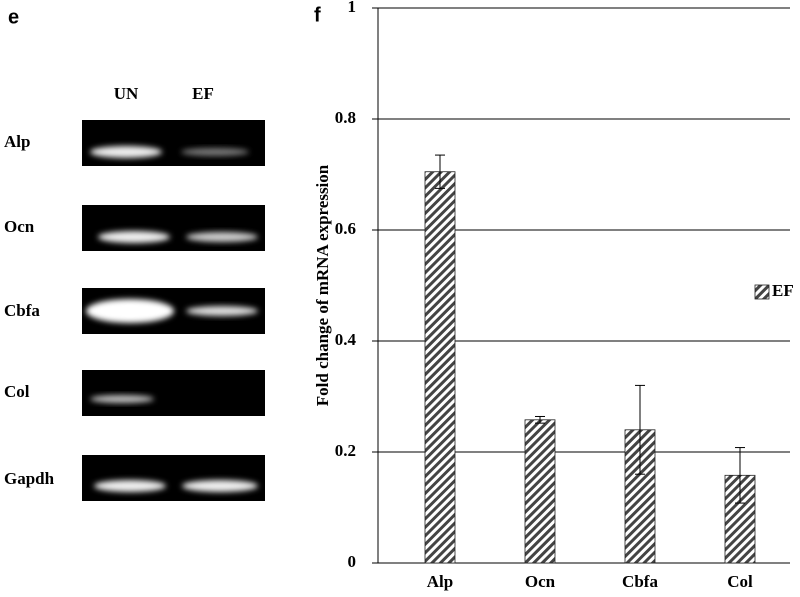 Image resolution: width=800 pixels, height=597 pixels. Describe the element at coordinates (322, 285) in the screenshot. I see `y-axis-label: Fold change of mRNA expression` at that location.